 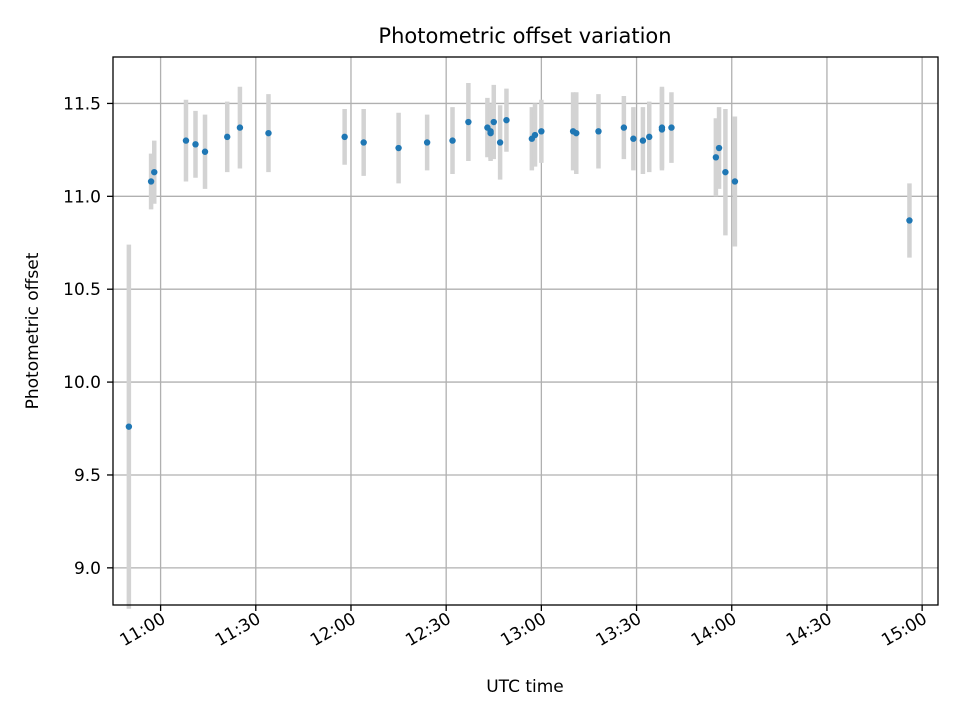 What do you see at coordinates (88, 336) in the screenshot?
I see `y-axis-ticks: 9.0 9.5 10.0 10.5 11.0 11.5` at bounding box center [88, 336].